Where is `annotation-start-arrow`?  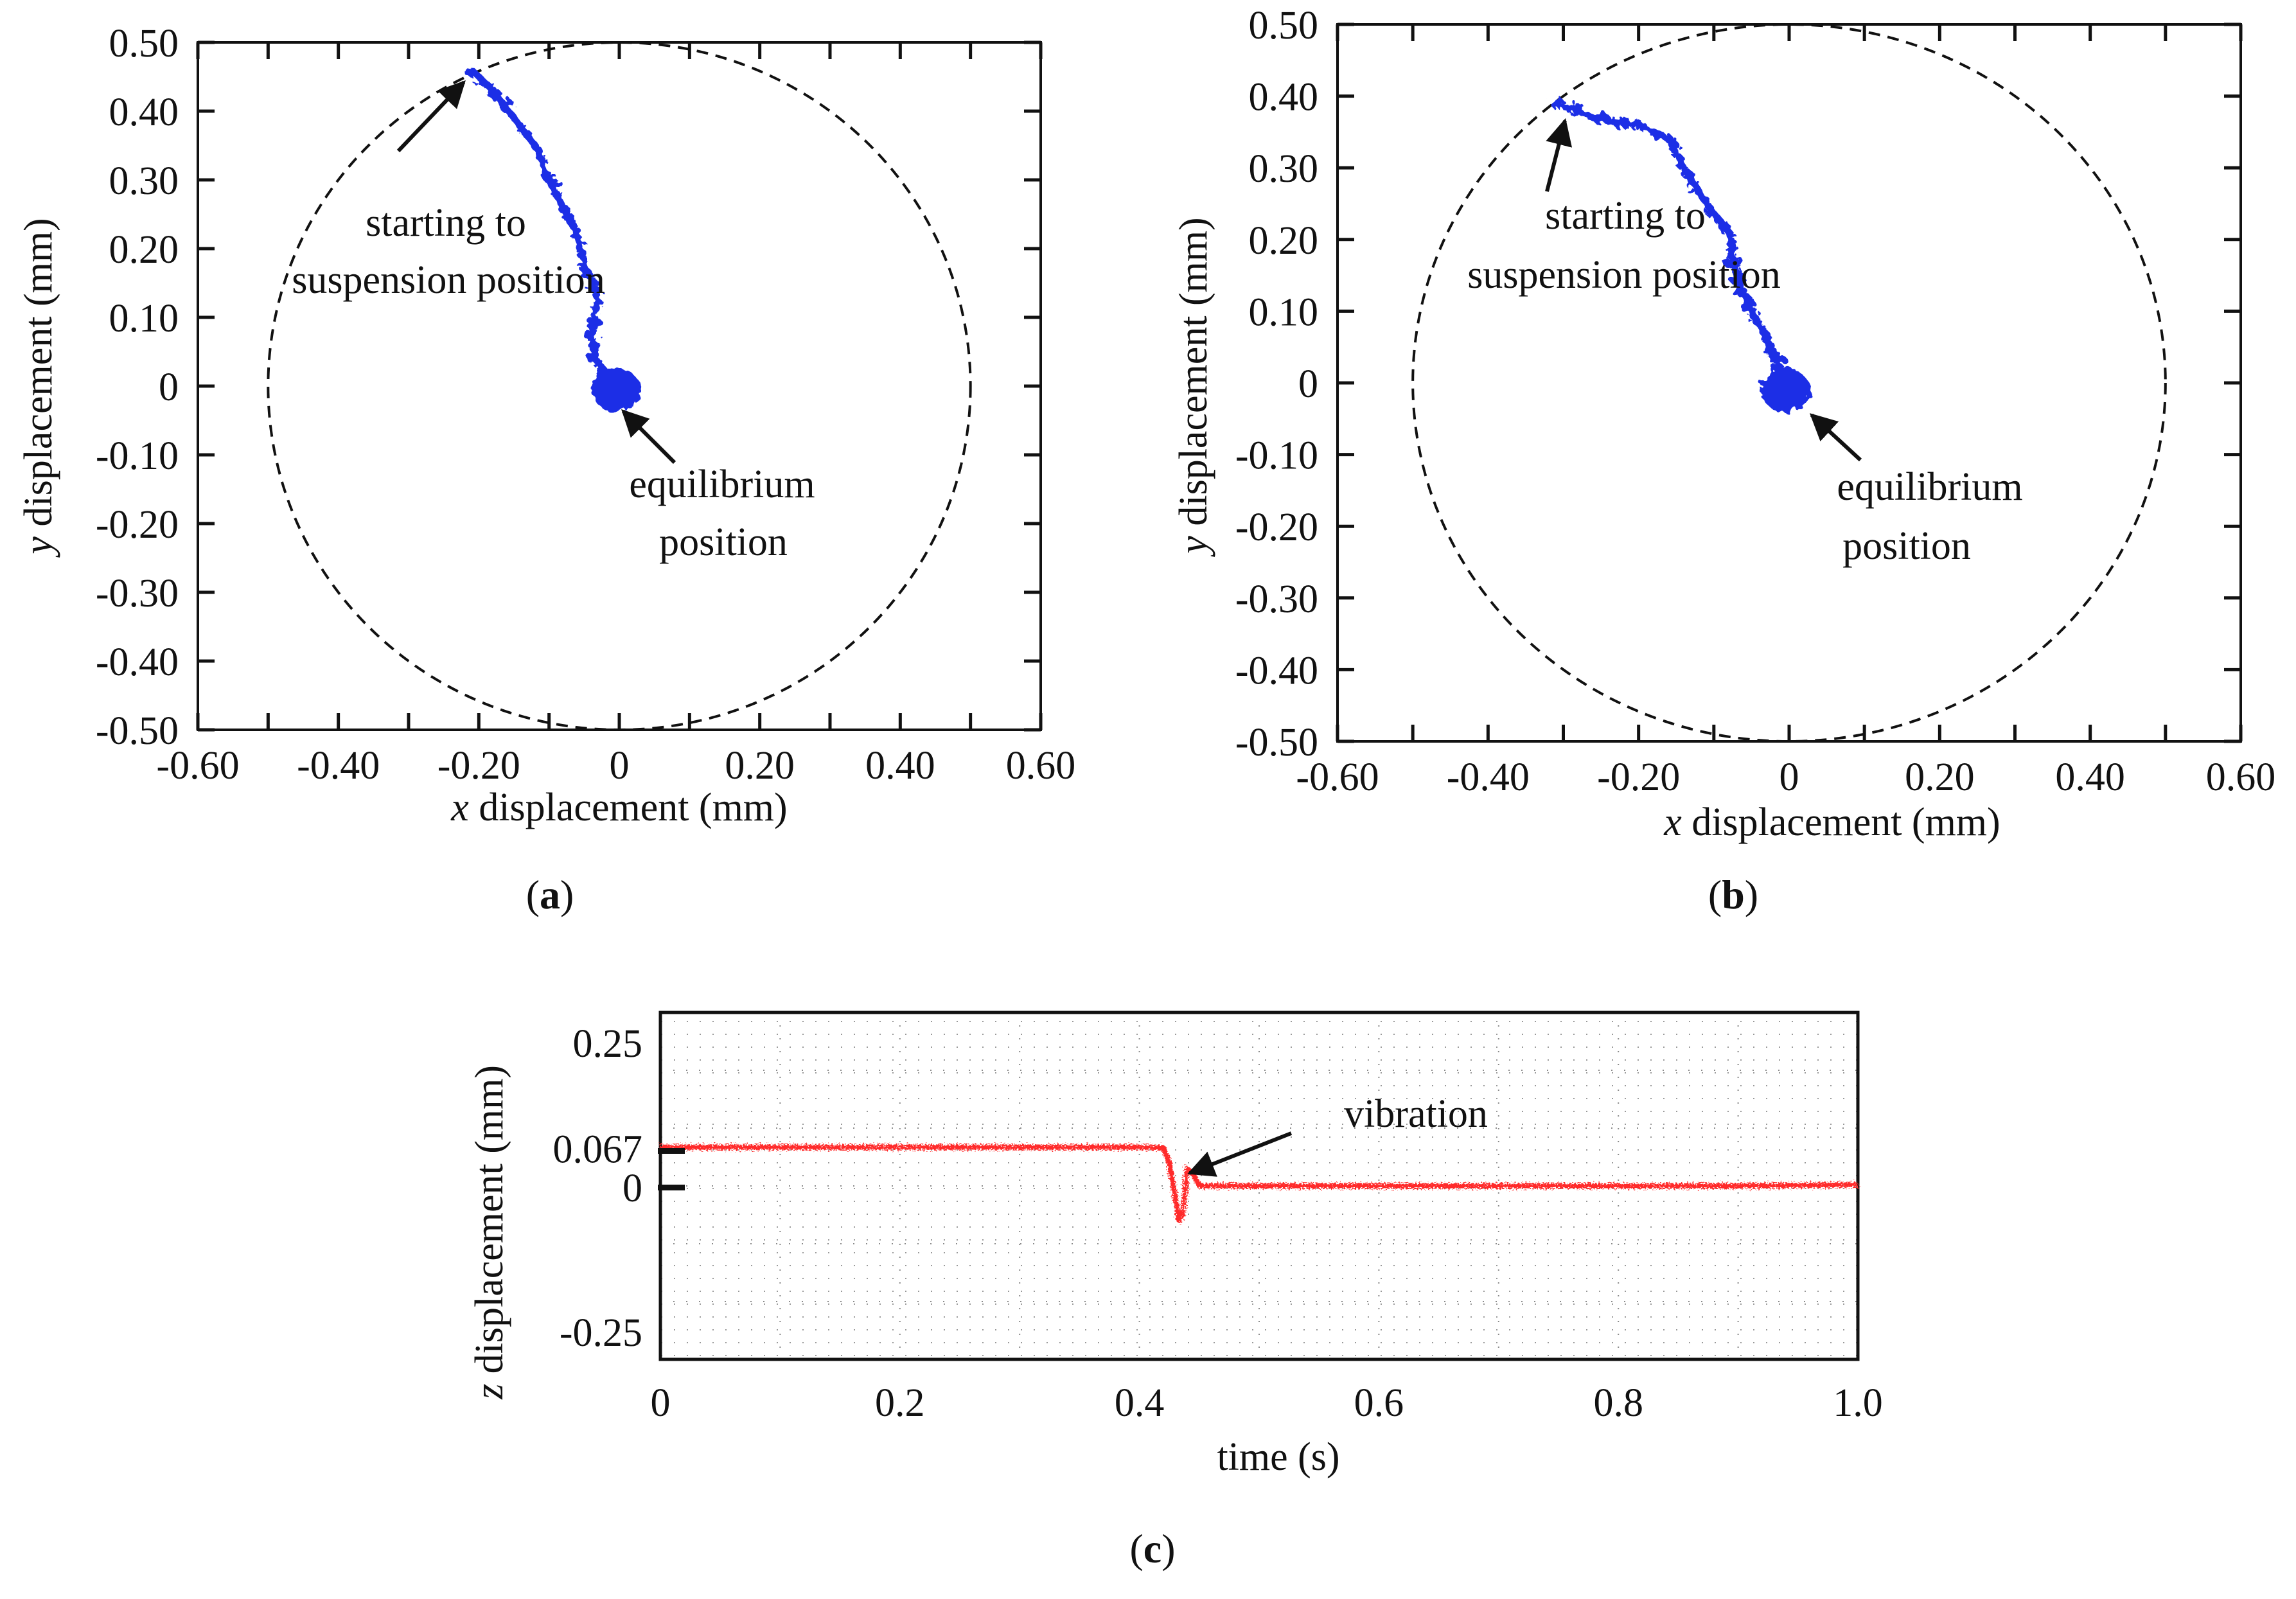 annotation-start-arrow is located at coordinates (1559, 155).